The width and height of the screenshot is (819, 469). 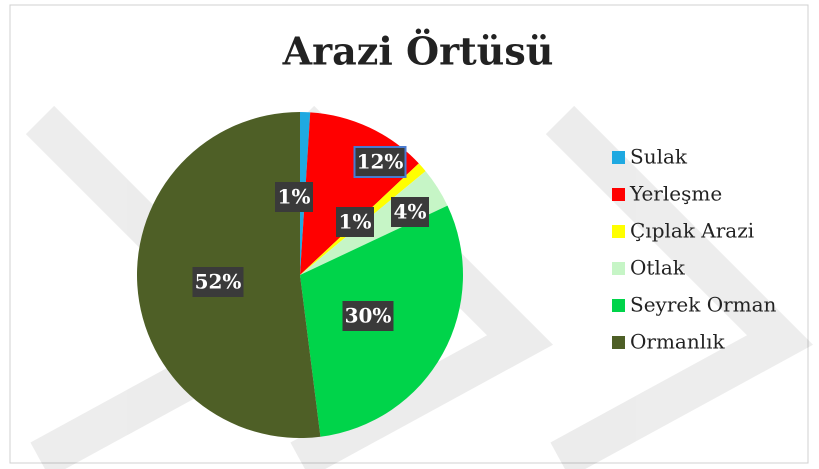 I want to click on legend-label: Yerleşme, so click(x=675, y=194).